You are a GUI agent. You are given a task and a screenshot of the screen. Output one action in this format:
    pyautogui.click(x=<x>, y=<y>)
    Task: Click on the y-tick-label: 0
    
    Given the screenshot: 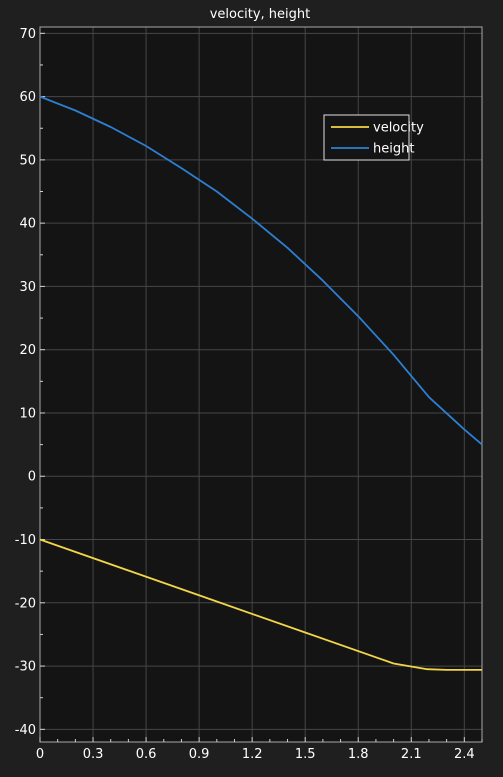 What is the action you would take?
    pyautogui.click(x=32, y=477)
    